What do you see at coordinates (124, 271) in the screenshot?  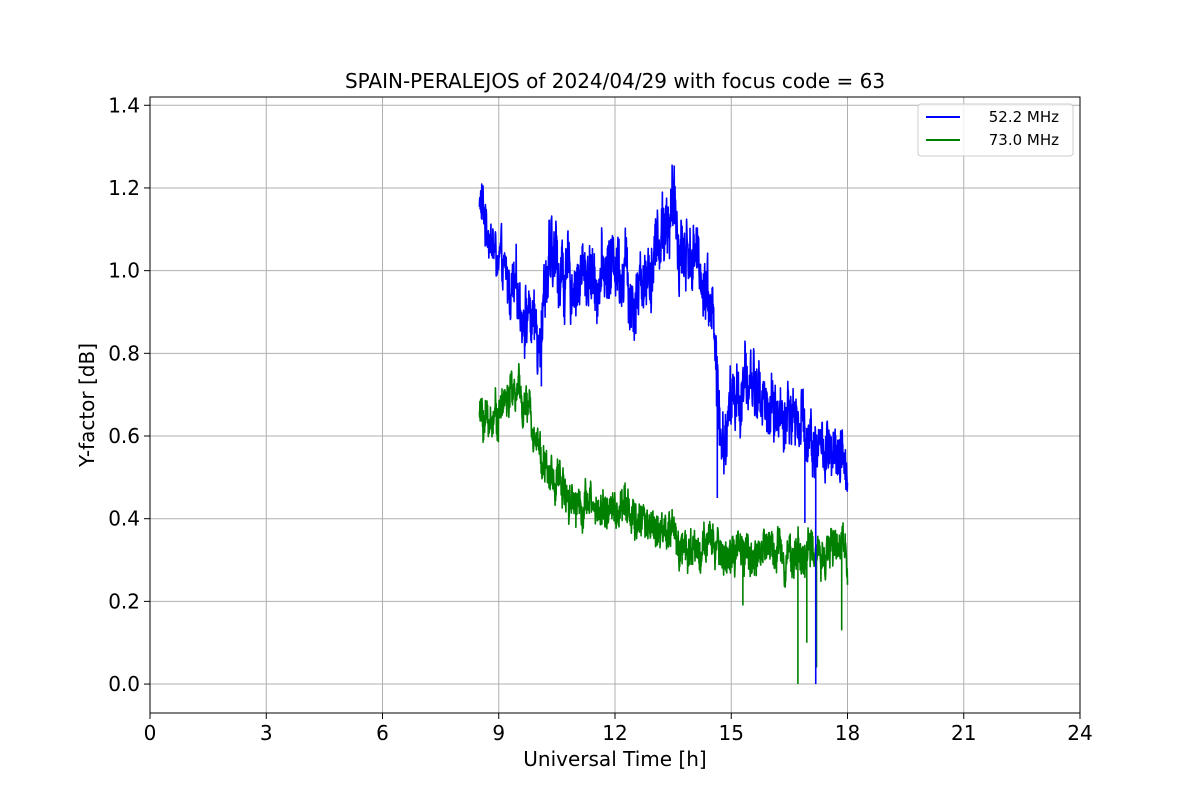 I see `y-tick-label: 1.0` at bounding box center [124, 271].